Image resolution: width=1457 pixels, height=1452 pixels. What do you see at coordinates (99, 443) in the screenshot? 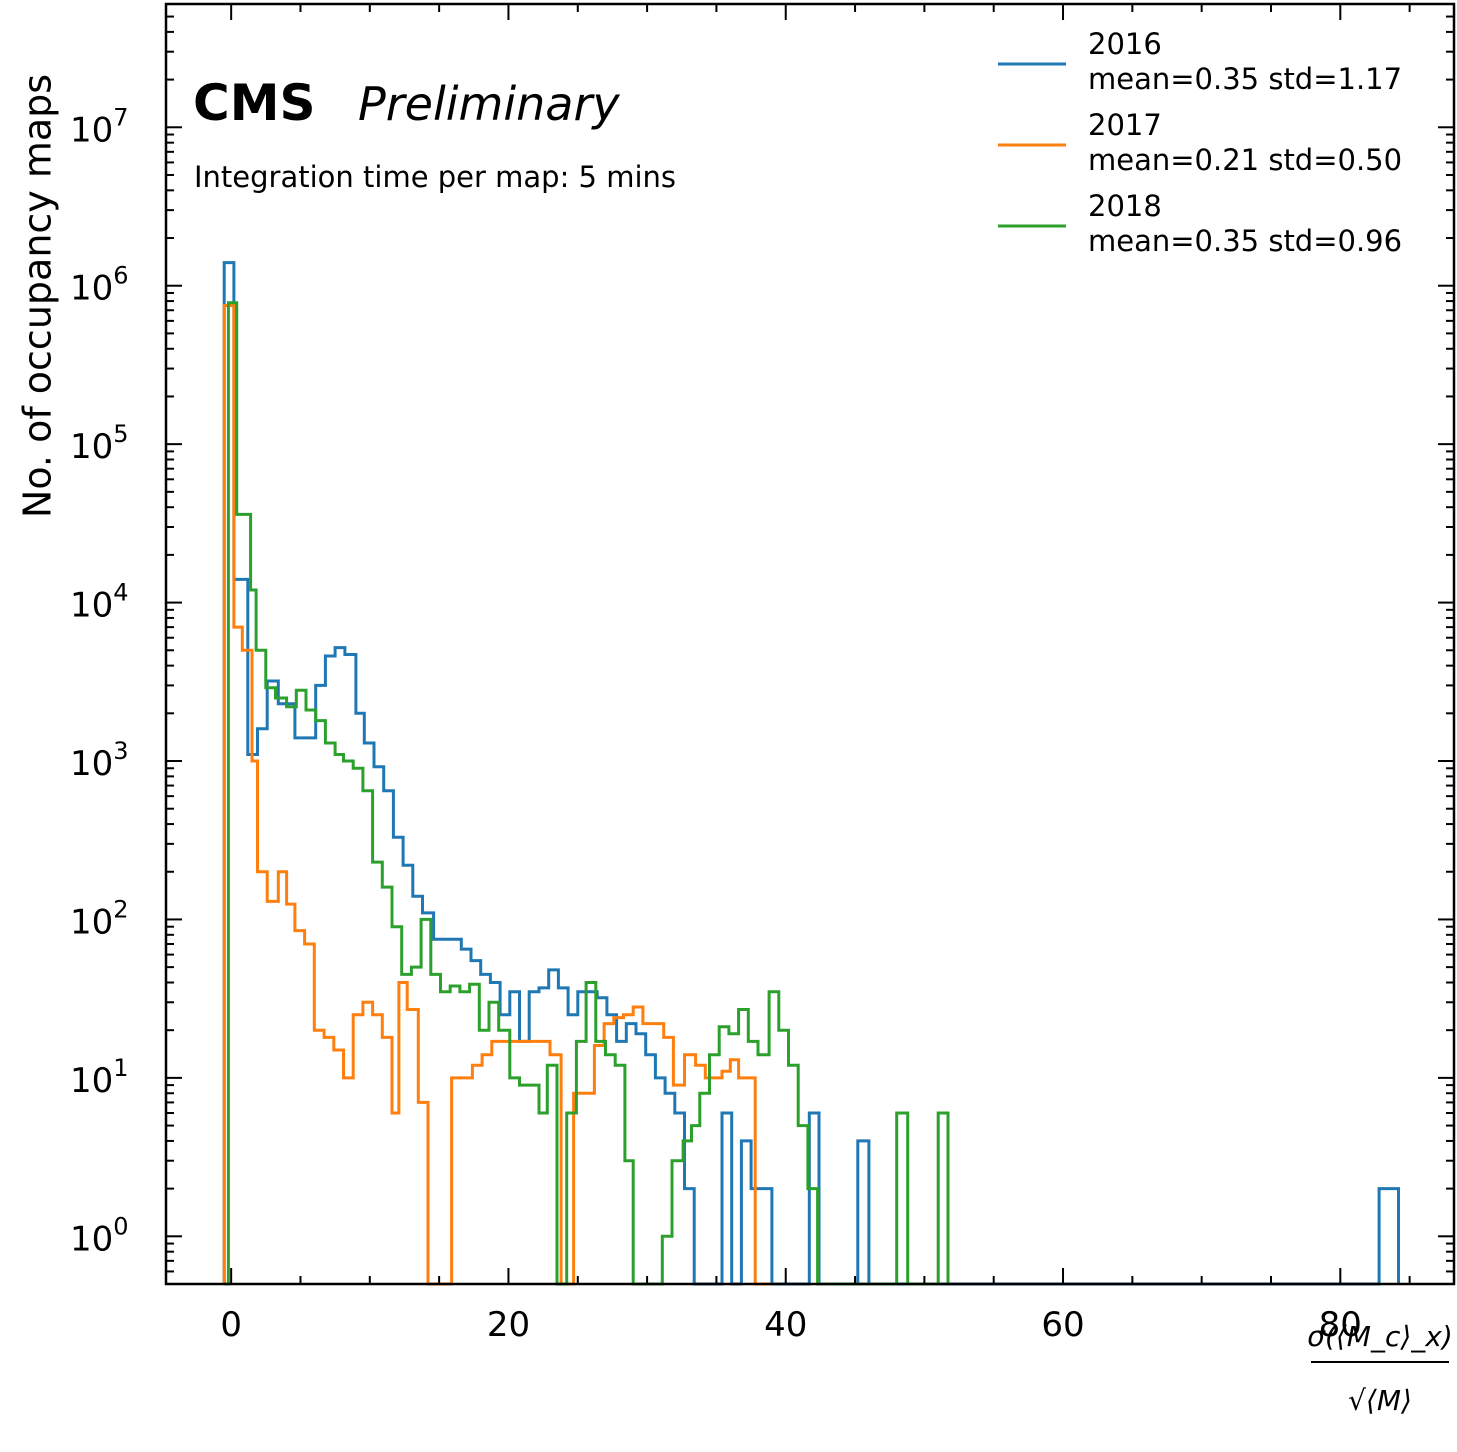
I see `y-tick-label: 10⁵` at bounding box center [99, 443].